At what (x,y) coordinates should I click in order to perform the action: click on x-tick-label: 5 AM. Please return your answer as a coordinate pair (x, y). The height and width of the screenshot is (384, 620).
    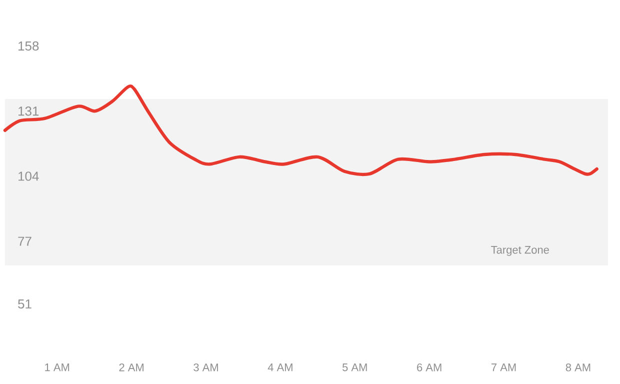
    Looking at the image, I should click on (354, 368).